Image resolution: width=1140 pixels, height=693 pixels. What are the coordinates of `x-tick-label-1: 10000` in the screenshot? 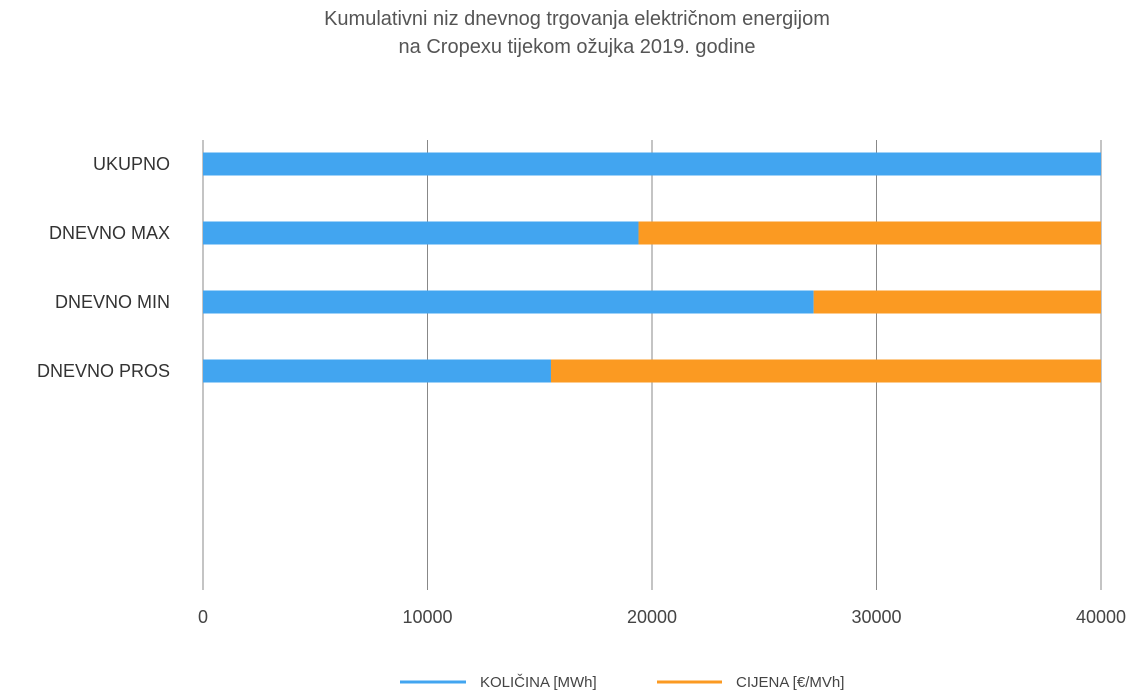 It's located at (427, 617).